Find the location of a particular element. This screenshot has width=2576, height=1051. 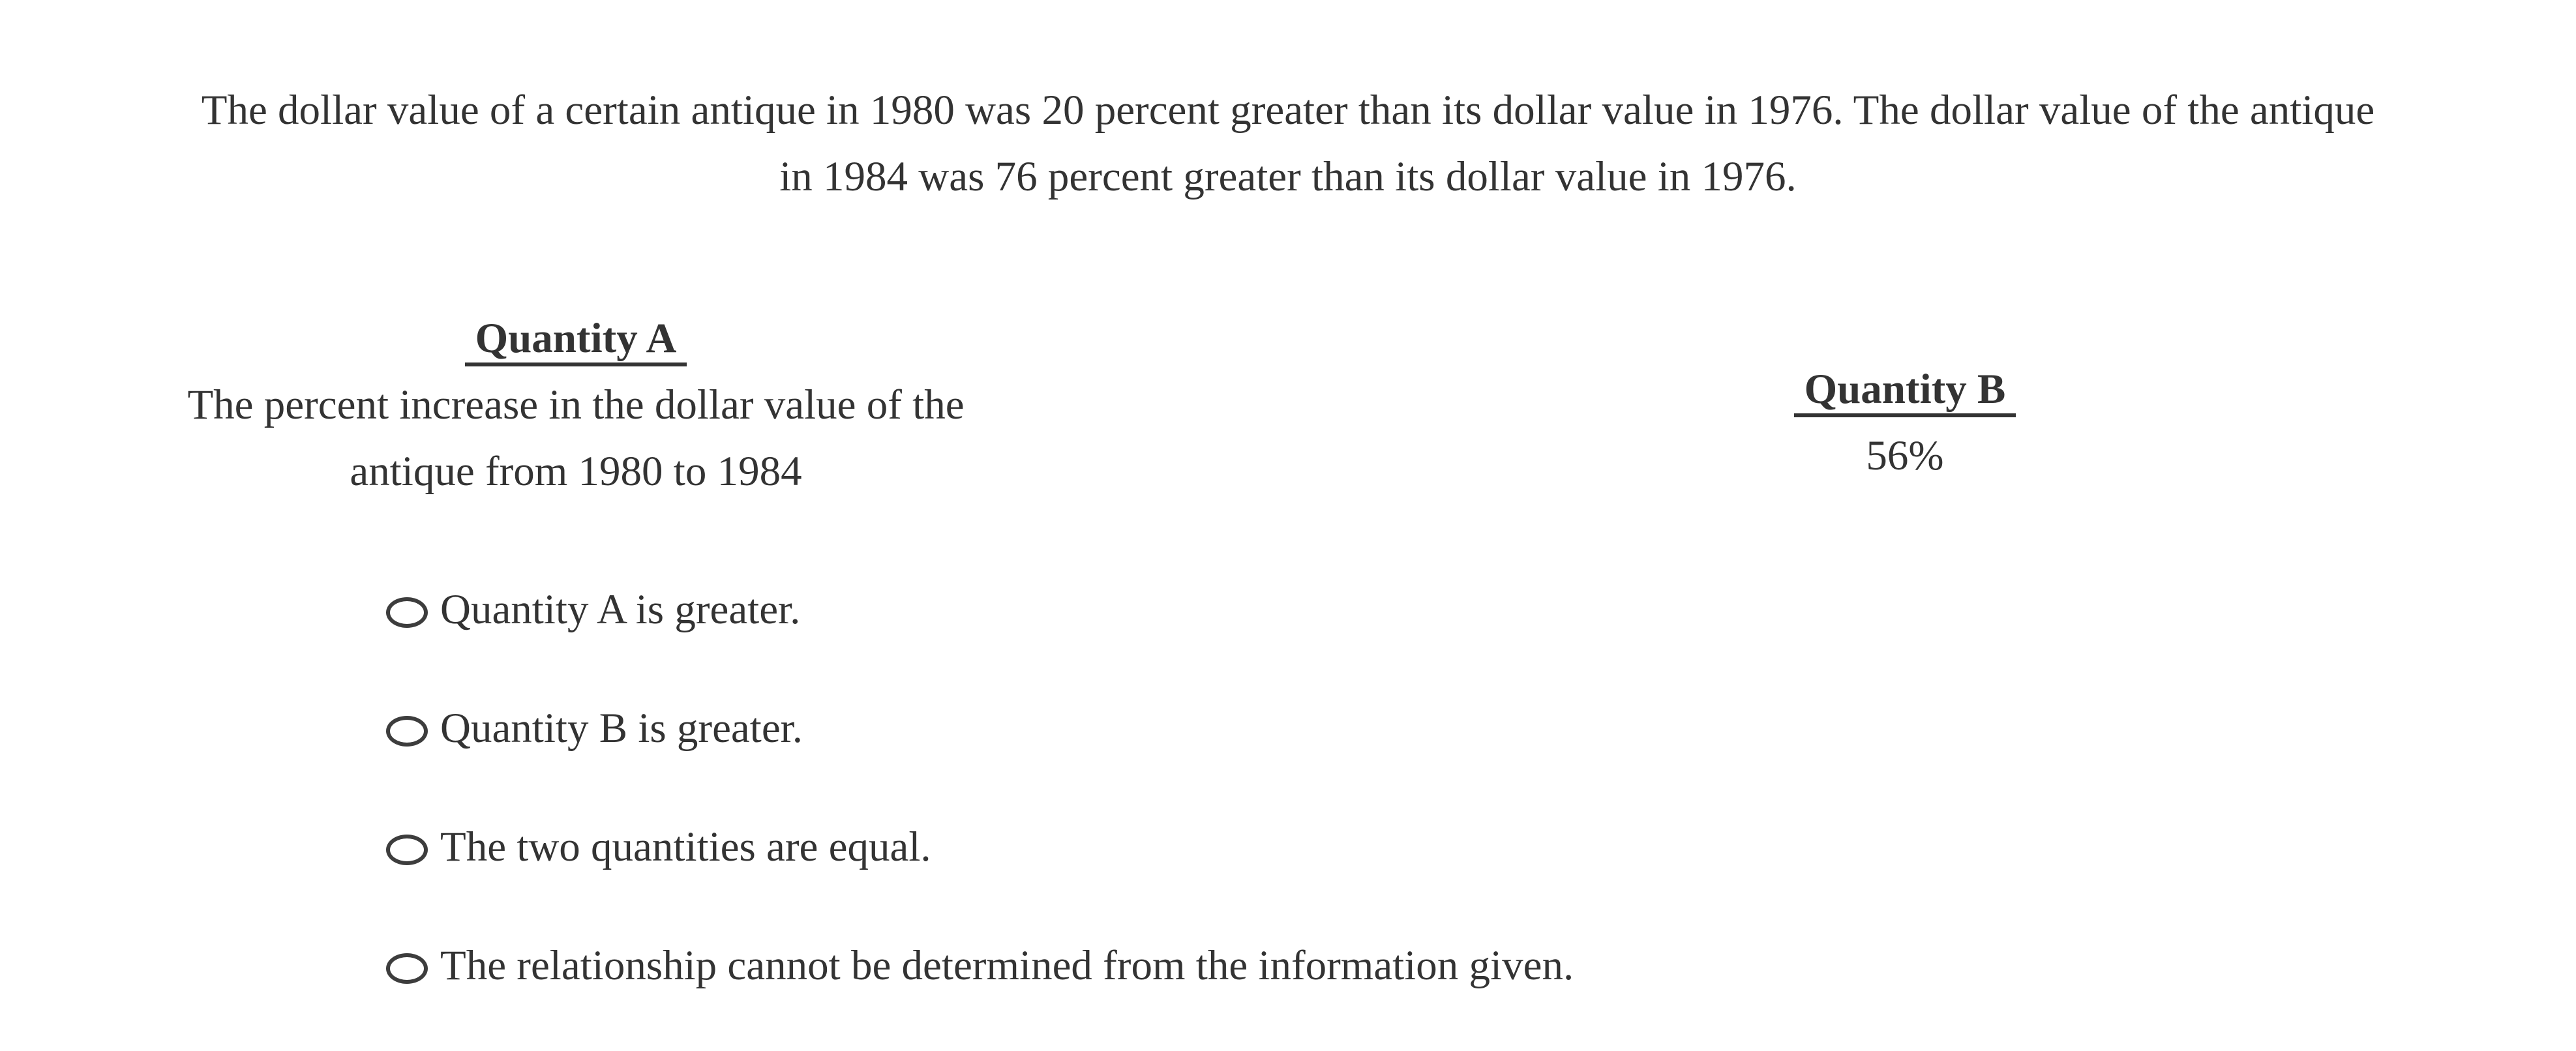

quantity-a-heading: Quantity A is located at coordinates (575, 341).